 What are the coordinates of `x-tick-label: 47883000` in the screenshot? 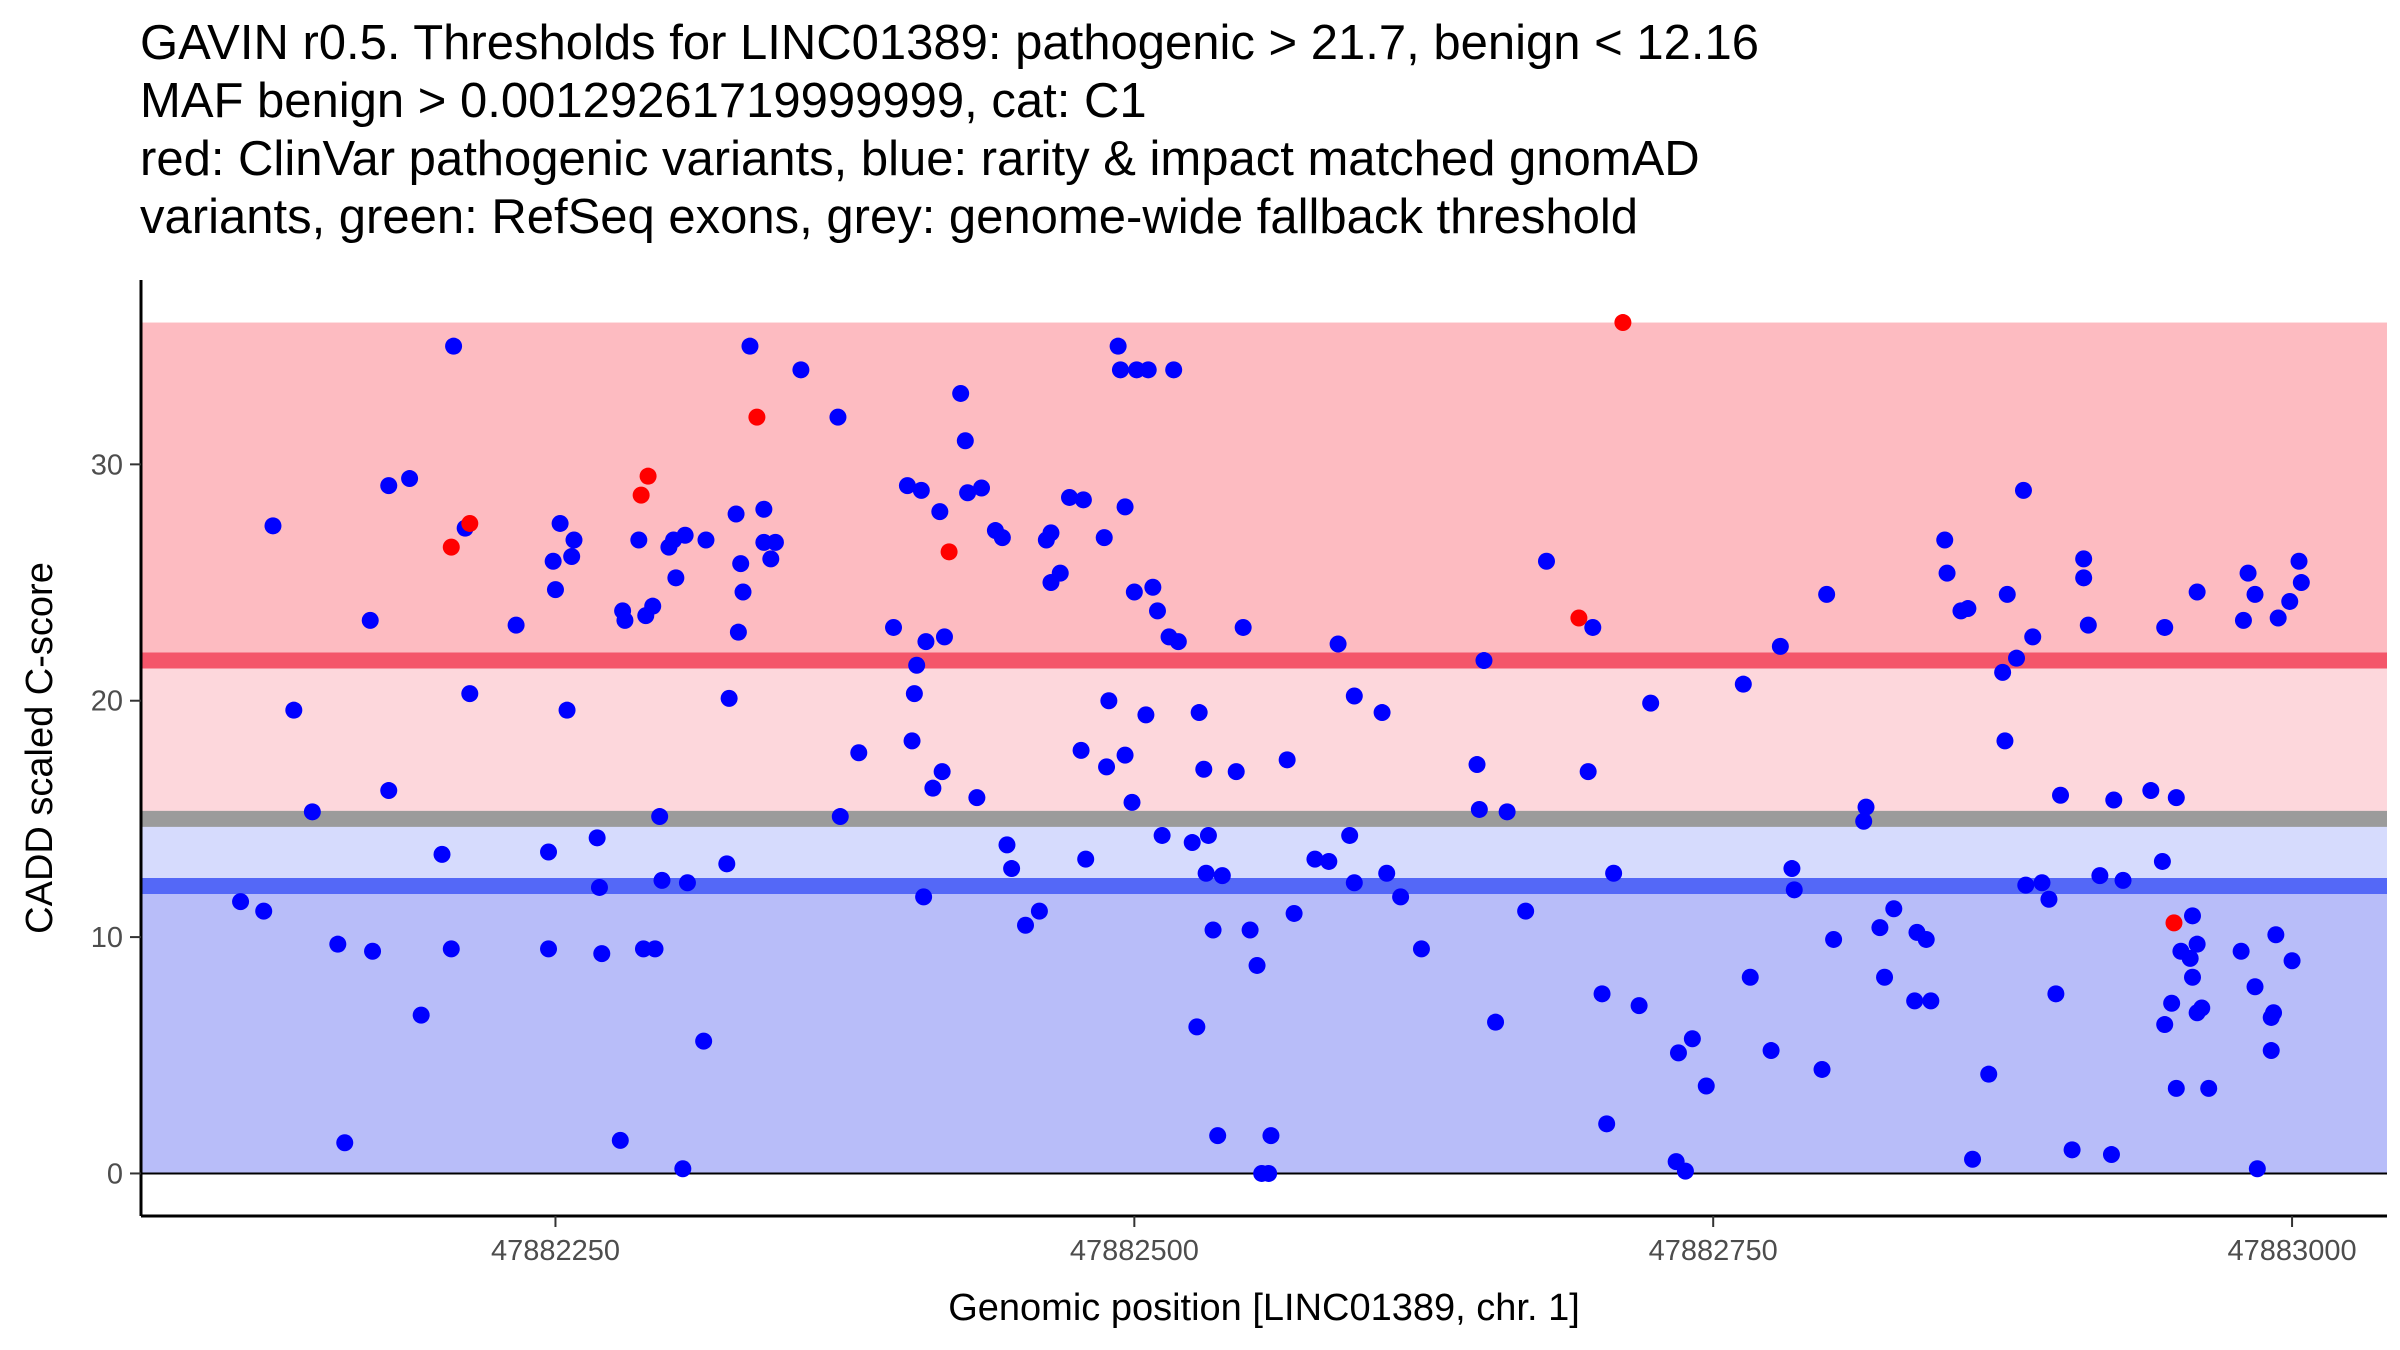 It's located at (2292, 1251).